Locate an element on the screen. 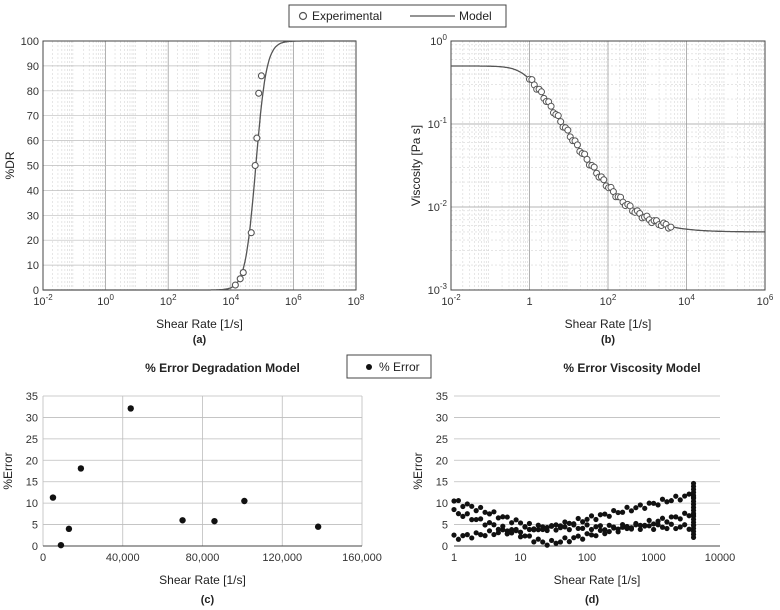 The width and height of the screenshot is (780, 610). x-tick-label: 80,000 is located at coordinates (203, 558).